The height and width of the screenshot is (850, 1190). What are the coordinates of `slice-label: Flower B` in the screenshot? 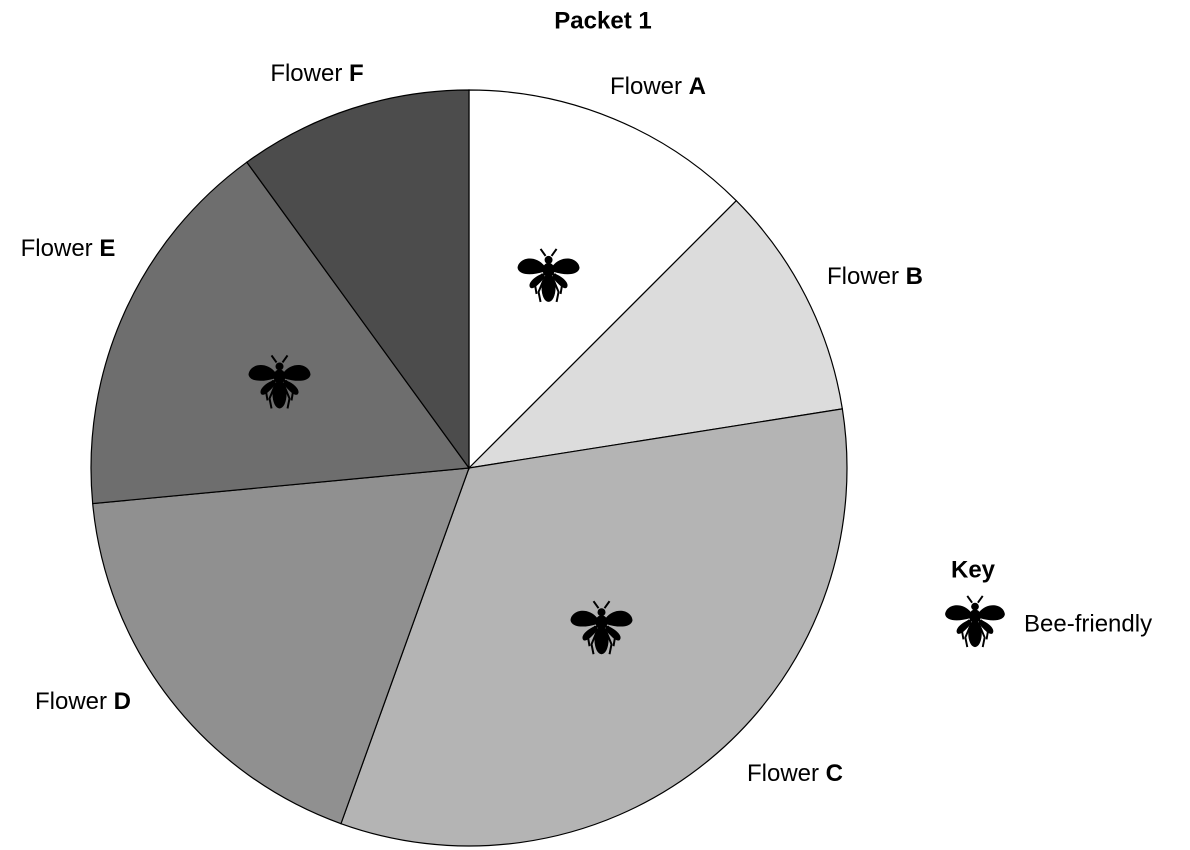 It's located at (875, 276).